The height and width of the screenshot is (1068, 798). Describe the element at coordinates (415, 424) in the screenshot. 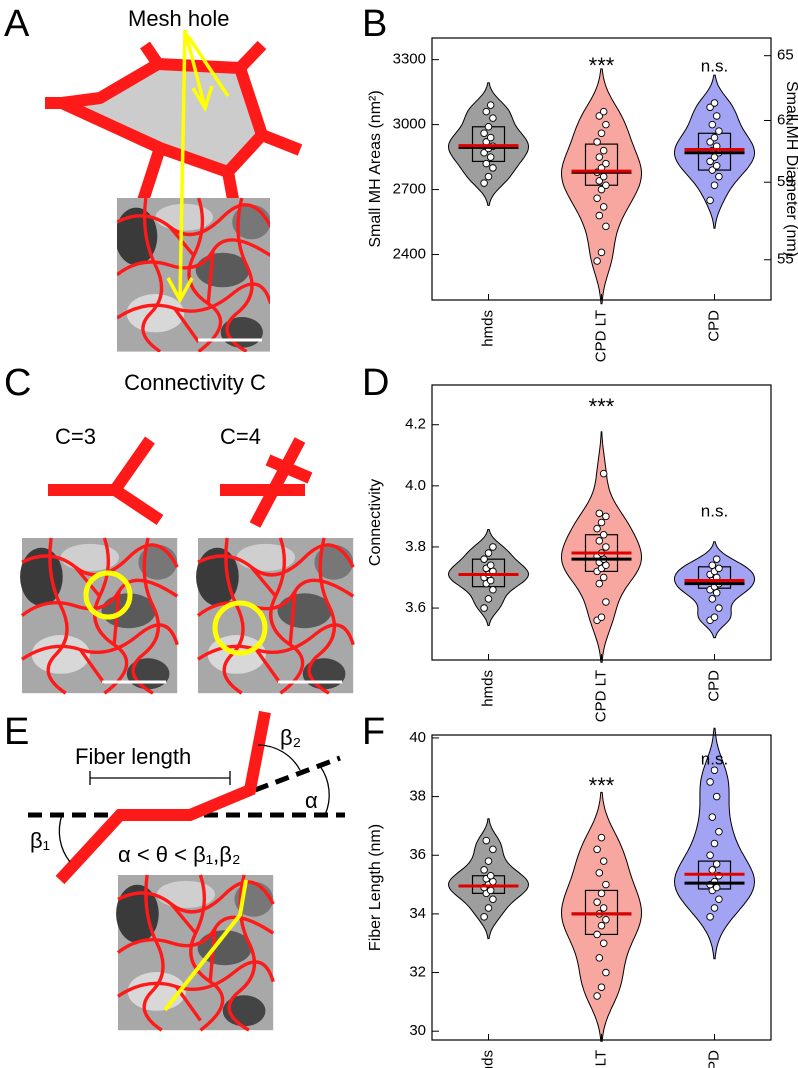

I see `y-tick-label: 4.2` at that location.